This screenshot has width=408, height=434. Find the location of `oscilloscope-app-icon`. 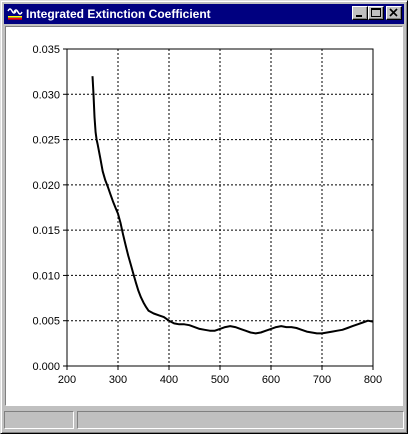

oscilloscope-app-icon is located at coordinates (15, 14).